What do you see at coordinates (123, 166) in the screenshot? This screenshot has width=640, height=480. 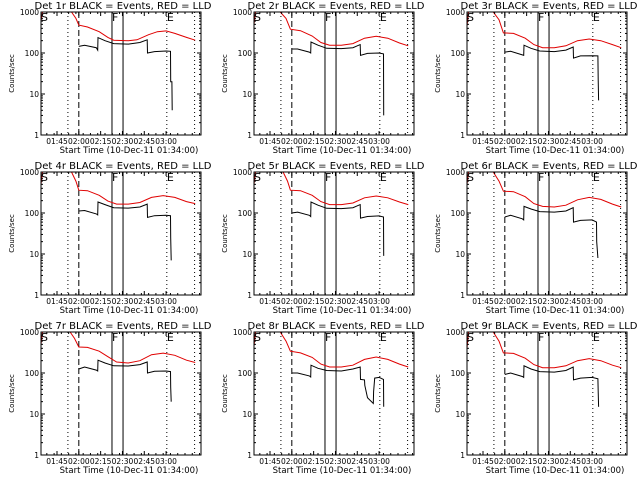 I see `panel-title: Det 4r BLACK = Events, RED = LLD` at bounding box center [123, 166].